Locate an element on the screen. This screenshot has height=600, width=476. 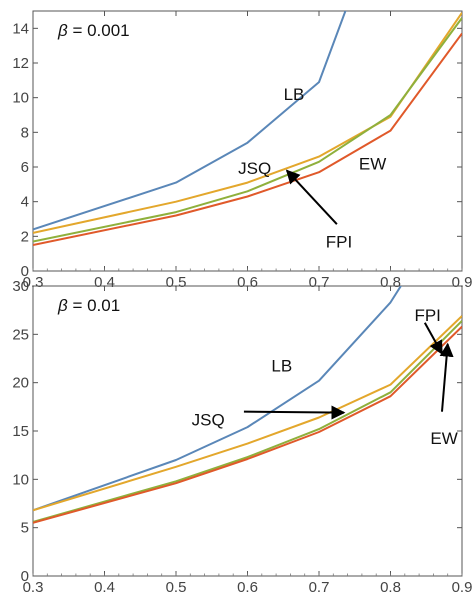
panel2-arrow-ew is located at coordinates (446, 377).